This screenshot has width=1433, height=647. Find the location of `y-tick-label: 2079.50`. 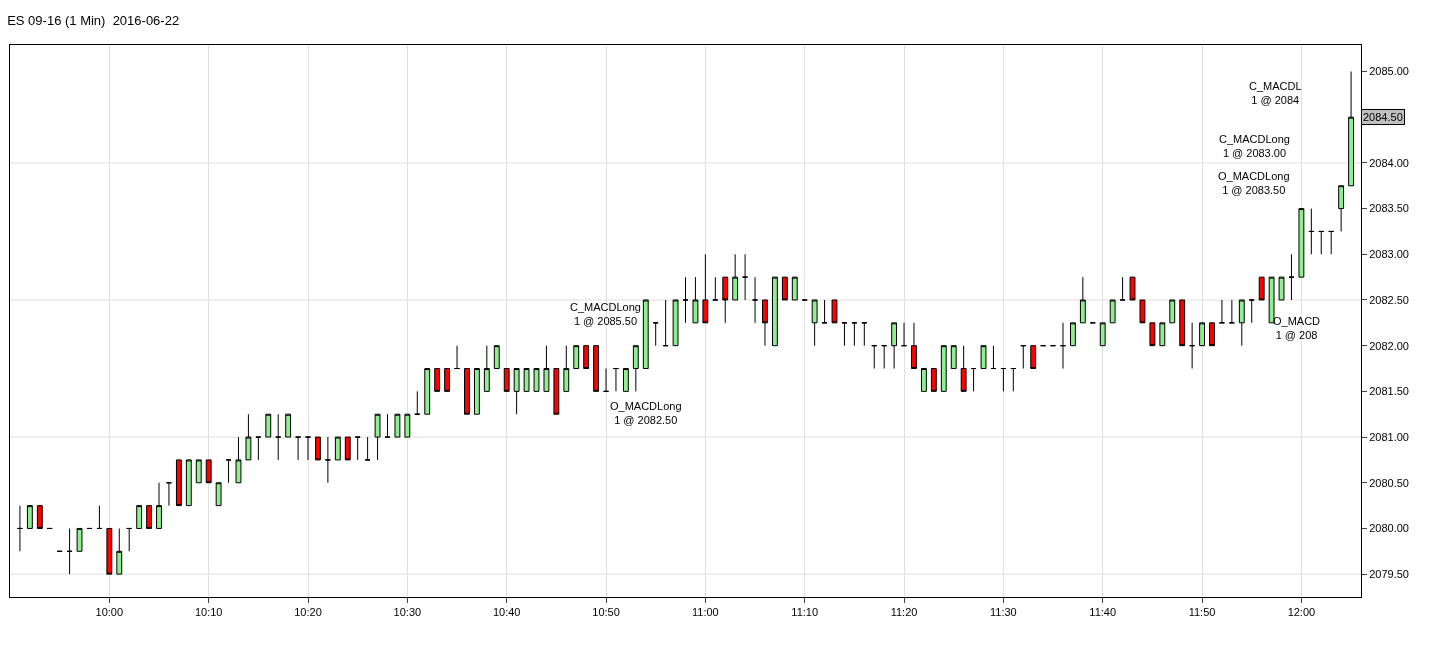

y-tick-label: 2079.50 is located at coordinates (1389, 574).